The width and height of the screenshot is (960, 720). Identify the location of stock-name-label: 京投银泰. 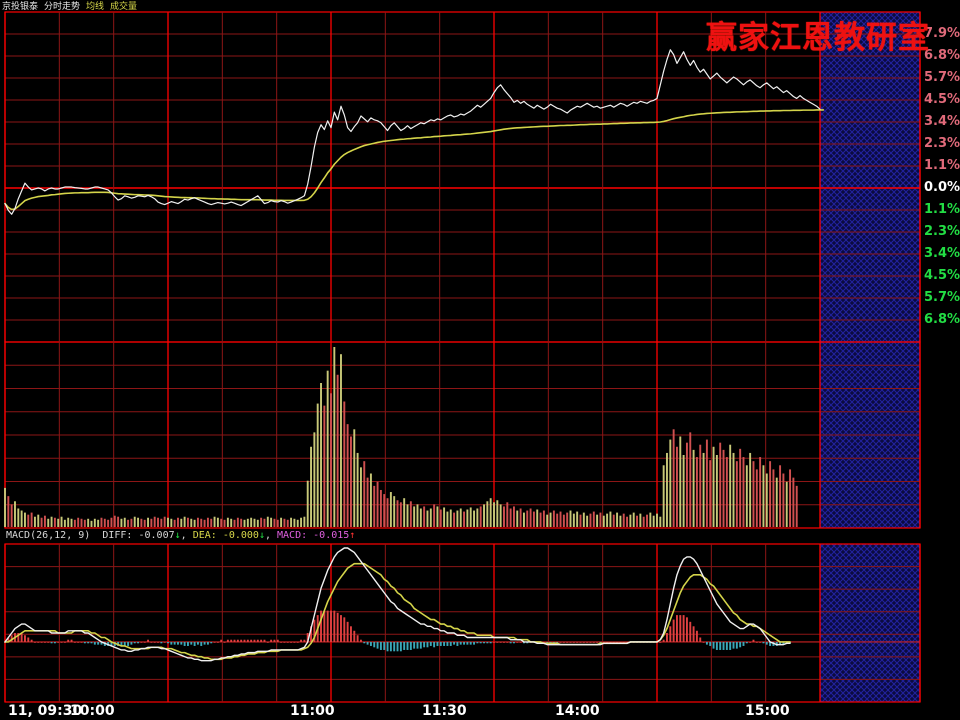
(20, 7).